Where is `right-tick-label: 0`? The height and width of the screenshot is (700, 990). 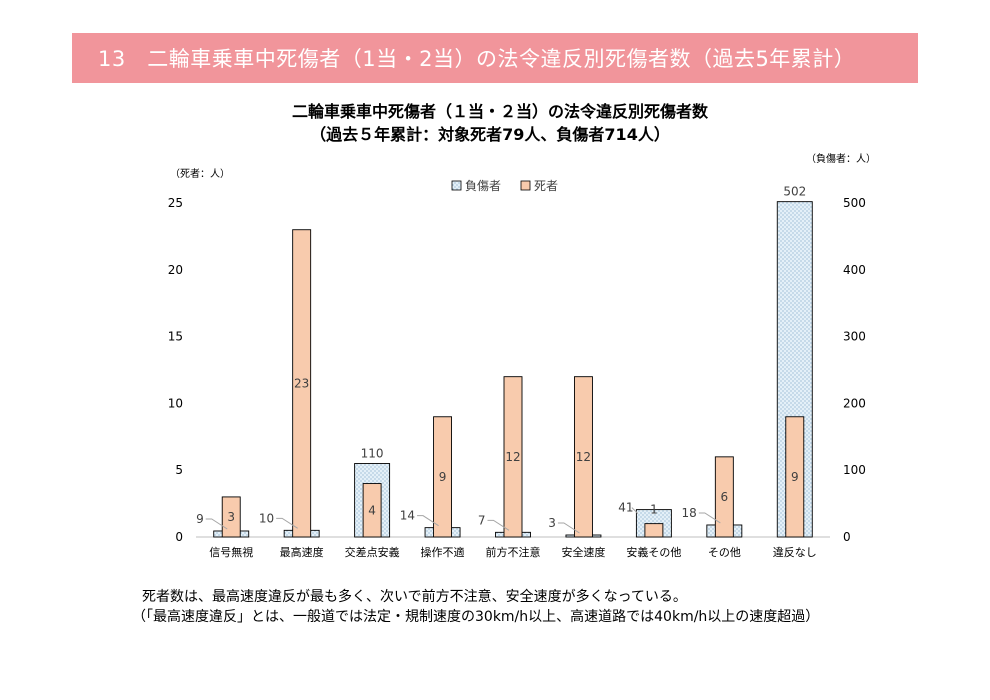
right-tick-label: 0 is located at coordinates (847, 537).